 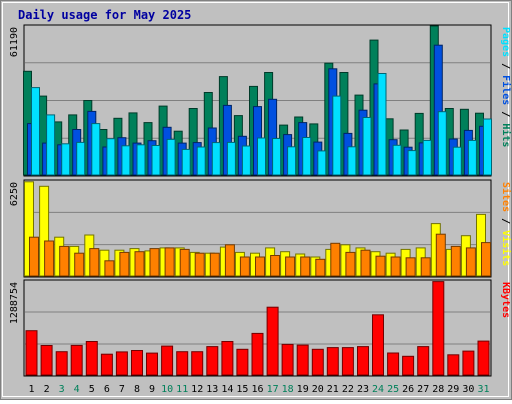 What do you see at coordinates (408, 389) in the screenshot?
I see `x-tick-label: 26` at bounding box center [408, 389].